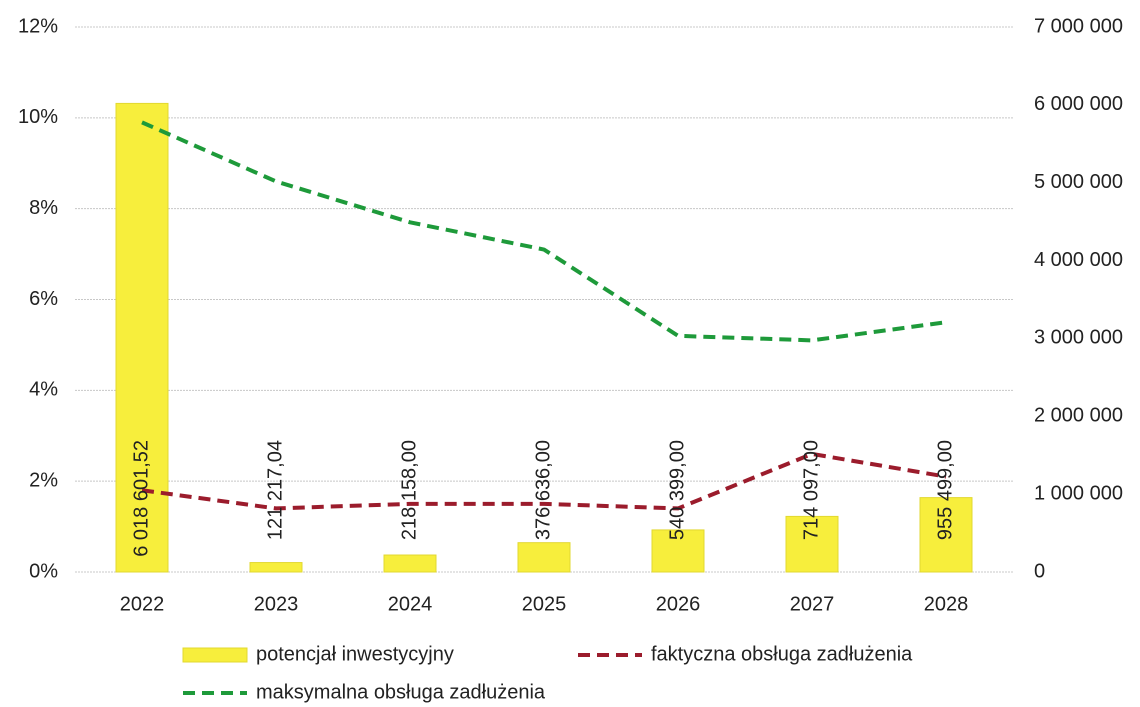  What do you see at coordinates (410, 604) in the screenshot?
I see `x-tick-label: 2024` at bounding box center [410, 604].